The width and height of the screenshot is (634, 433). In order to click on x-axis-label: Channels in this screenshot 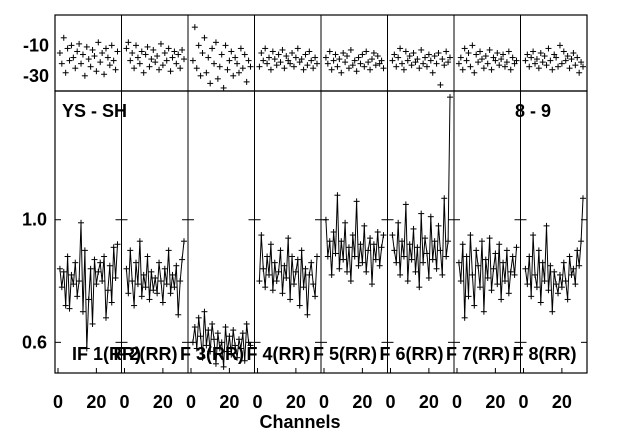, I will do `click(299, 422)`.